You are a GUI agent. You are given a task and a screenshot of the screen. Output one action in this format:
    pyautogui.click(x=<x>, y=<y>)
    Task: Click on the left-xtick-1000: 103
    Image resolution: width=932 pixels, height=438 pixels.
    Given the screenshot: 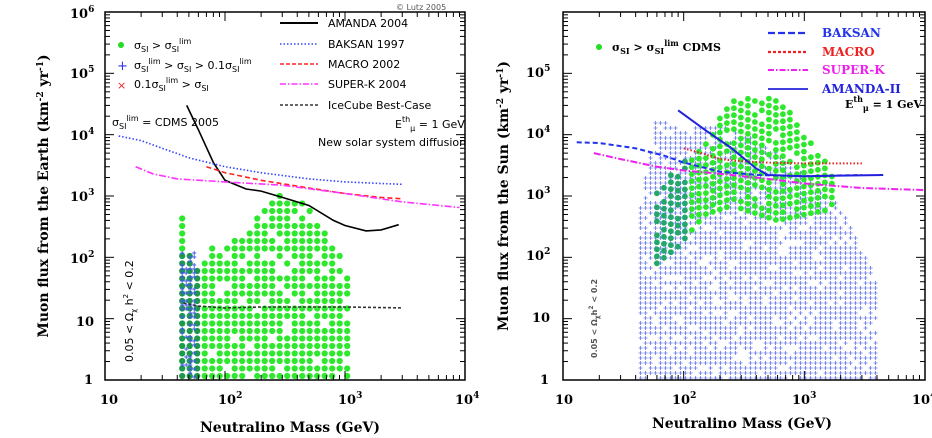 What is the action you would take?
    pyautogui.click(x=350, y=399)
    